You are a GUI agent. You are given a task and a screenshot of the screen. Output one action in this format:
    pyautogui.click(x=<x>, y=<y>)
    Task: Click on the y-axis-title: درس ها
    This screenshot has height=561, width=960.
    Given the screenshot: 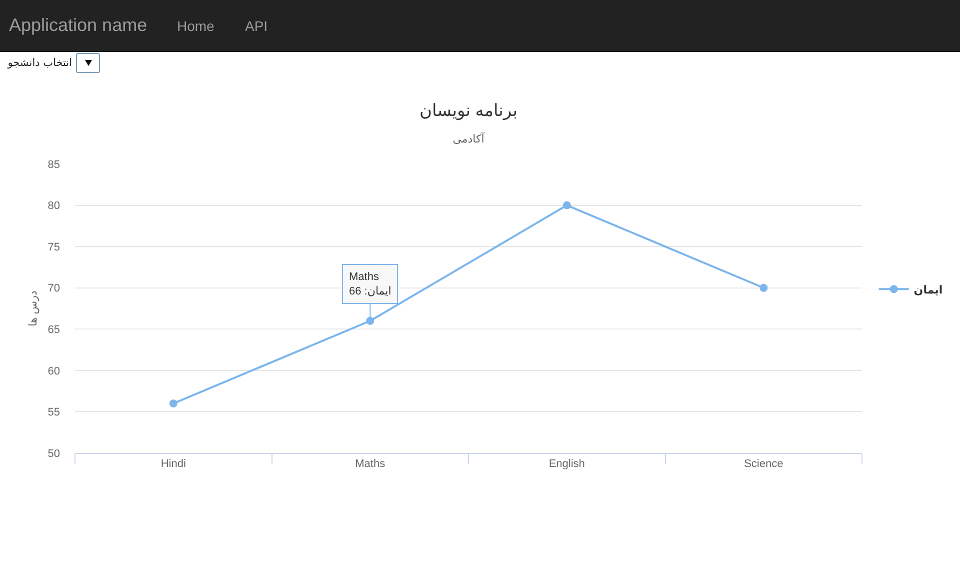 What is the action you would take?
    pyautogui.click(x=33, y=308)
    